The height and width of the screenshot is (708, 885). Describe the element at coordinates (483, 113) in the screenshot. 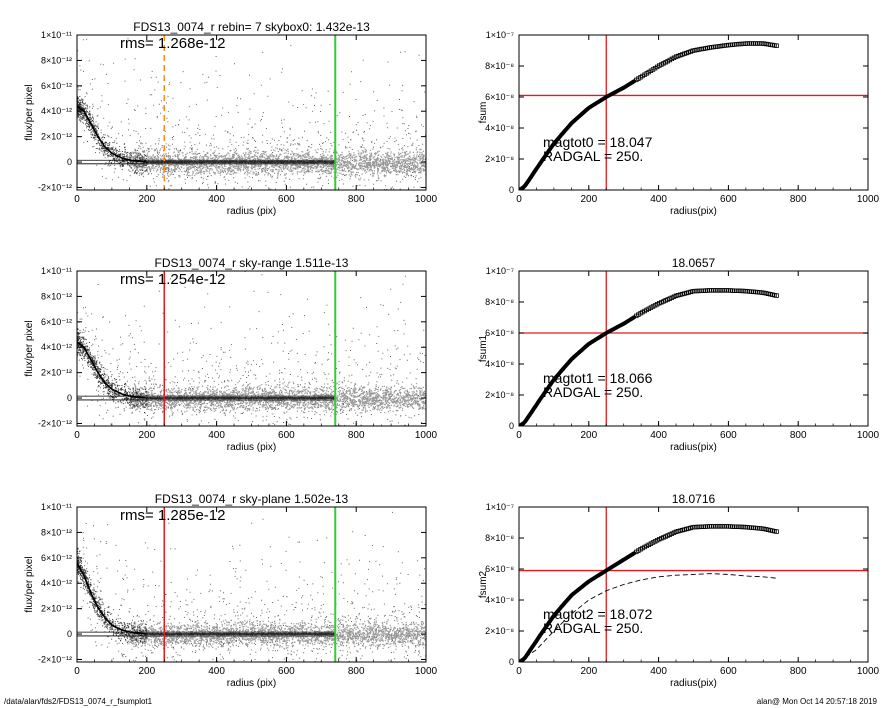

I see `y-axis-label: fsum` at that location.